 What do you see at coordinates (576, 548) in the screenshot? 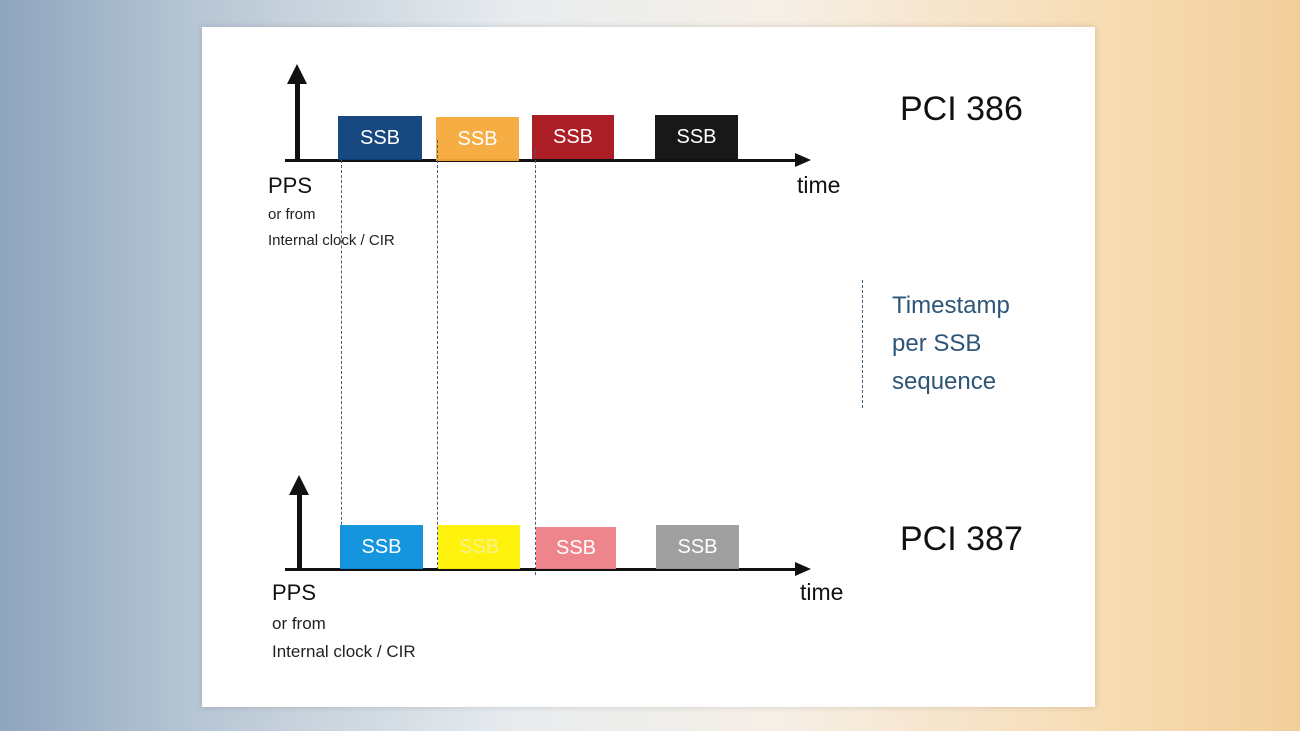
I see `bottom-ssb-3: SSB` at bounding box center [576, 548].